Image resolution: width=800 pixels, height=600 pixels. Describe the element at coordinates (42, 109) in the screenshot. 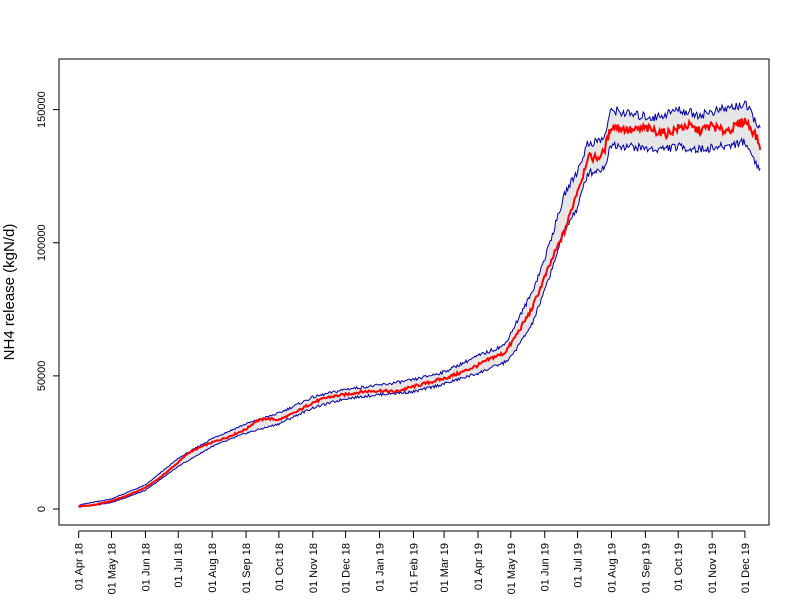

I see `y-tick-label: 150000` at that location.